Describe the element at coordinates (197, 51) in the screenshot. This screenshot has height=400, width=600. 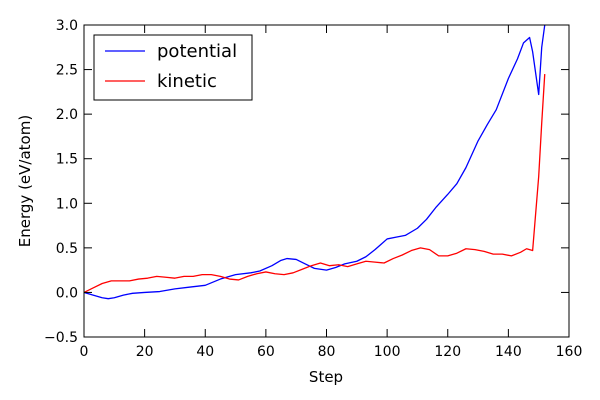
I see `legend-potential-label: potential` at that location.